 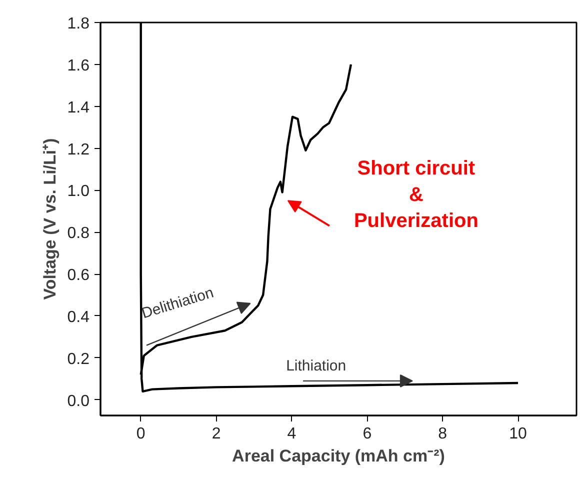 What do you see at coordinates (78, 275) in the screenshot?
I see `y-tick-label: 0.6` at bounding box center [78, 275].